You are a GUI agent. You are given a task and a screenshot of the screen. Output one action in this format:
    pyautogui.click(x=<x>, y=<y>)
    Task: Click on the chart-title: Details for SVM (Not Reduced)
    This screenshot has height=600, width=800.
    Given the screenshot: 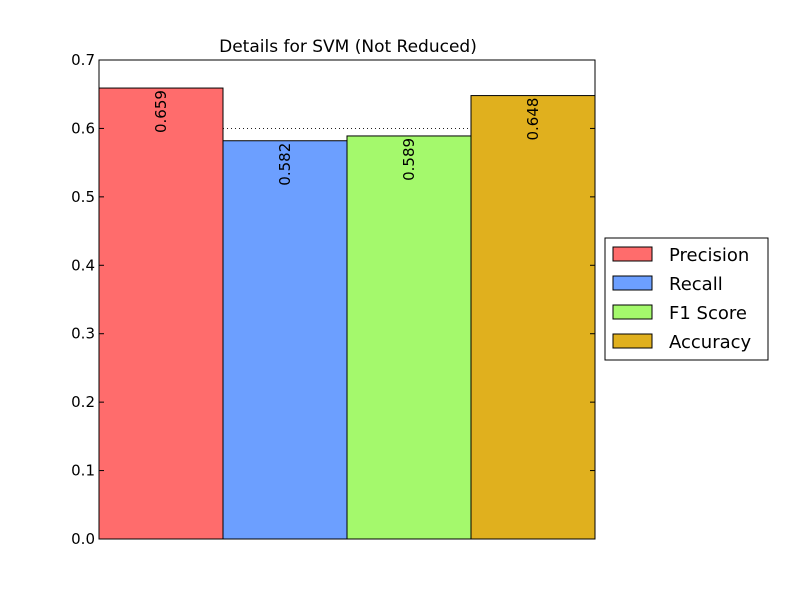 What is the action you would take?
    pyautogui.click(x=348, y=47)
    